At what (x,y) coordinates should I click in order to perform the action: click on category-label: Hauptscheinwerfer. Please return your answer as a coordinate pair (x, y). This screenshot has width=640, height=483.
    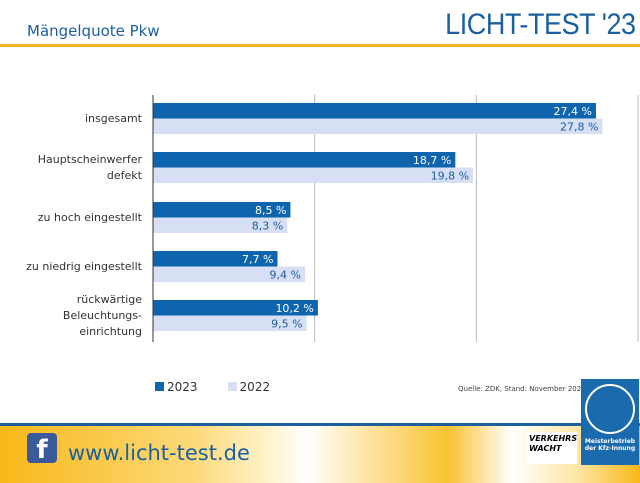
    Looking at the image, I should click on (90, 159).